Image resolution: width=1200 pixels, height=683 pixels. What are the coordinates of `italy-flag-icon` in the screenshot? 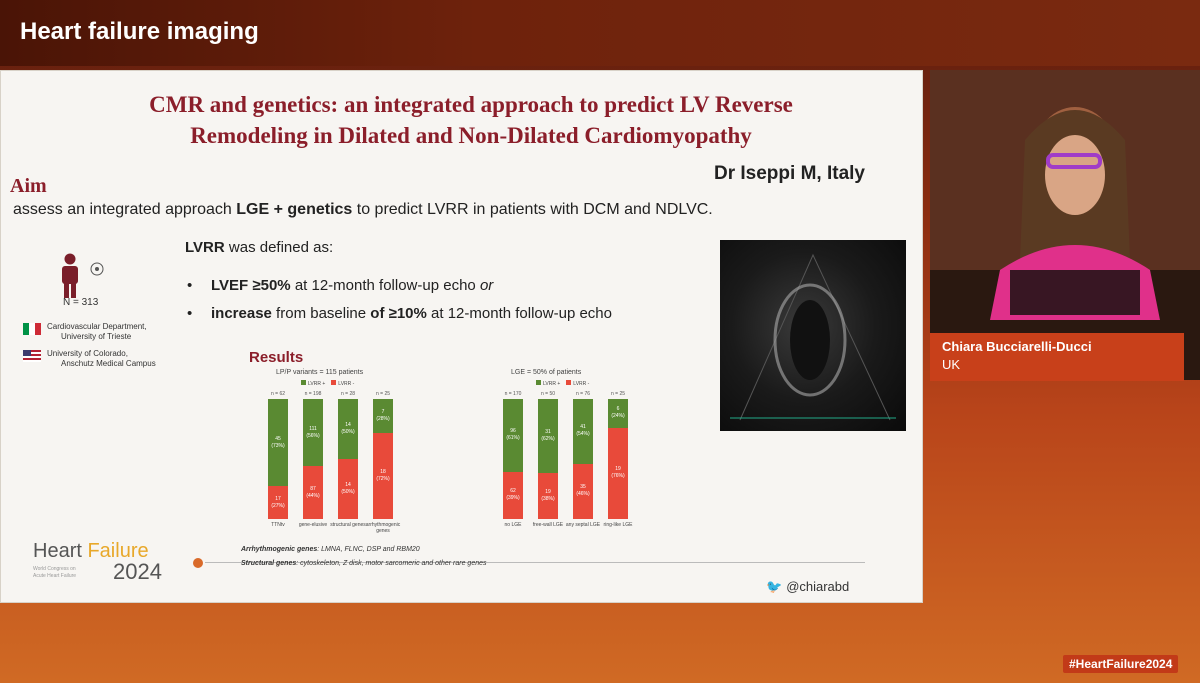 It's located at (32, 329).